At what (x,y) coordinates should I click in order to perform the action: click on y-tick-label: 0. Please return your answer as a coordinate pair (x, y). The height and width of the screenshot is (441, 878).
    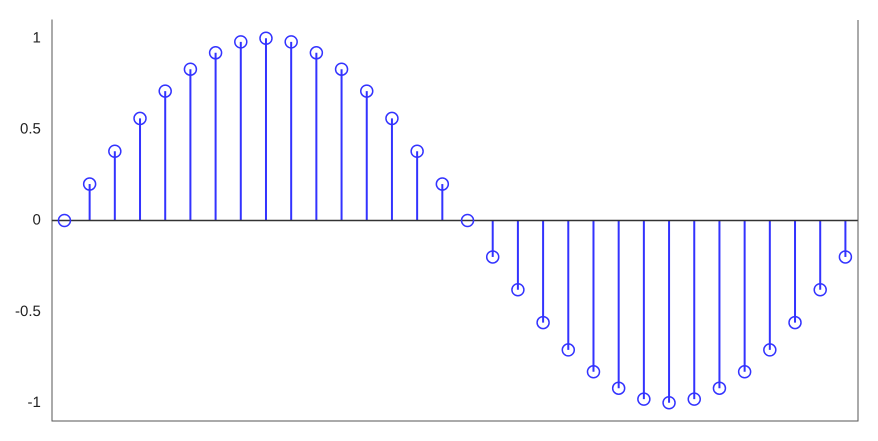
    Looking at the image, I should click on (36, 220).